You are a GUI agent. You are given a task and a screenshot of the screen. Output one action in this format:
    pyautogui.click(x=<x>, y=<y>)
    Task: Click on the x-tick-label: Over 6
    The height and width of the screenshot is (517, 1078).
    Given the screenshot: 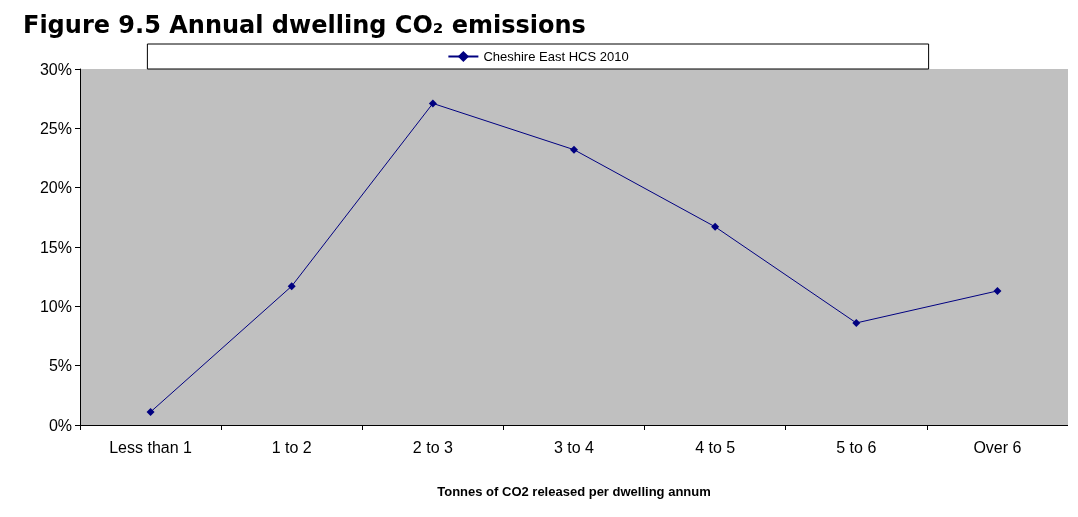 What is the action you would take?
    pyautogui.click(x=997, y=447)
    